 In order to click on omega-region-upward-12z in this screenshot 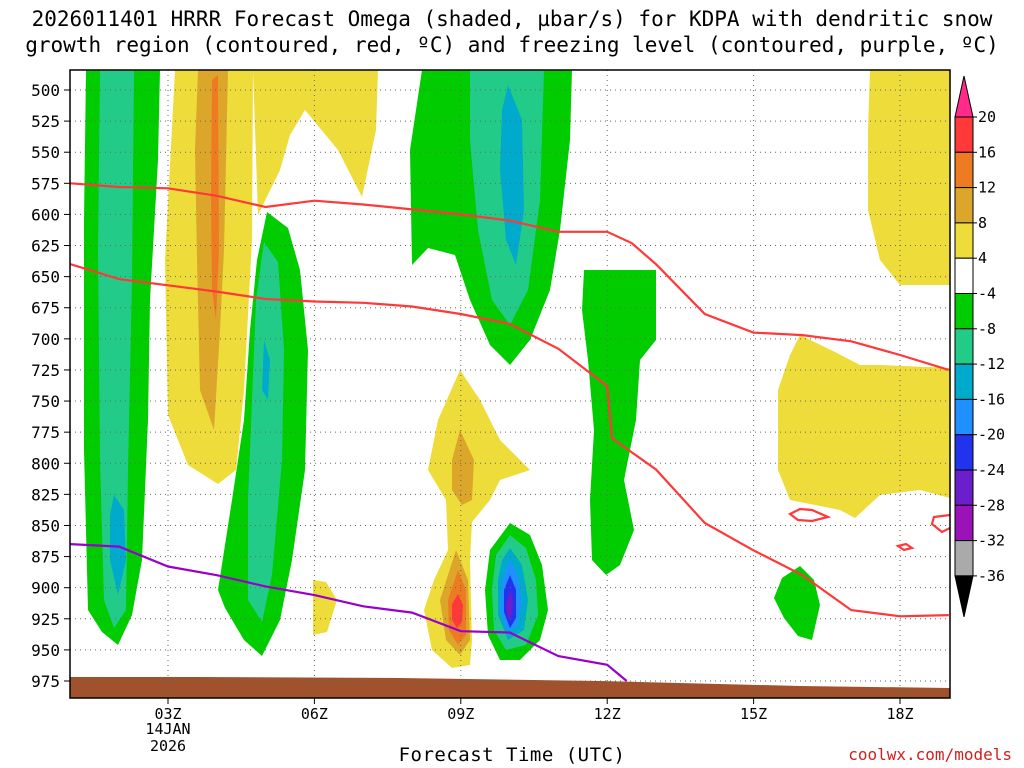, I will do `click(619, 422)`.